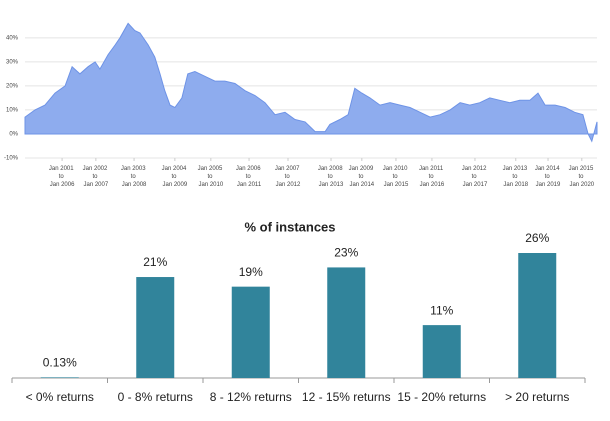  I want to click on y-tick-label: 40%, so click(12, 38).